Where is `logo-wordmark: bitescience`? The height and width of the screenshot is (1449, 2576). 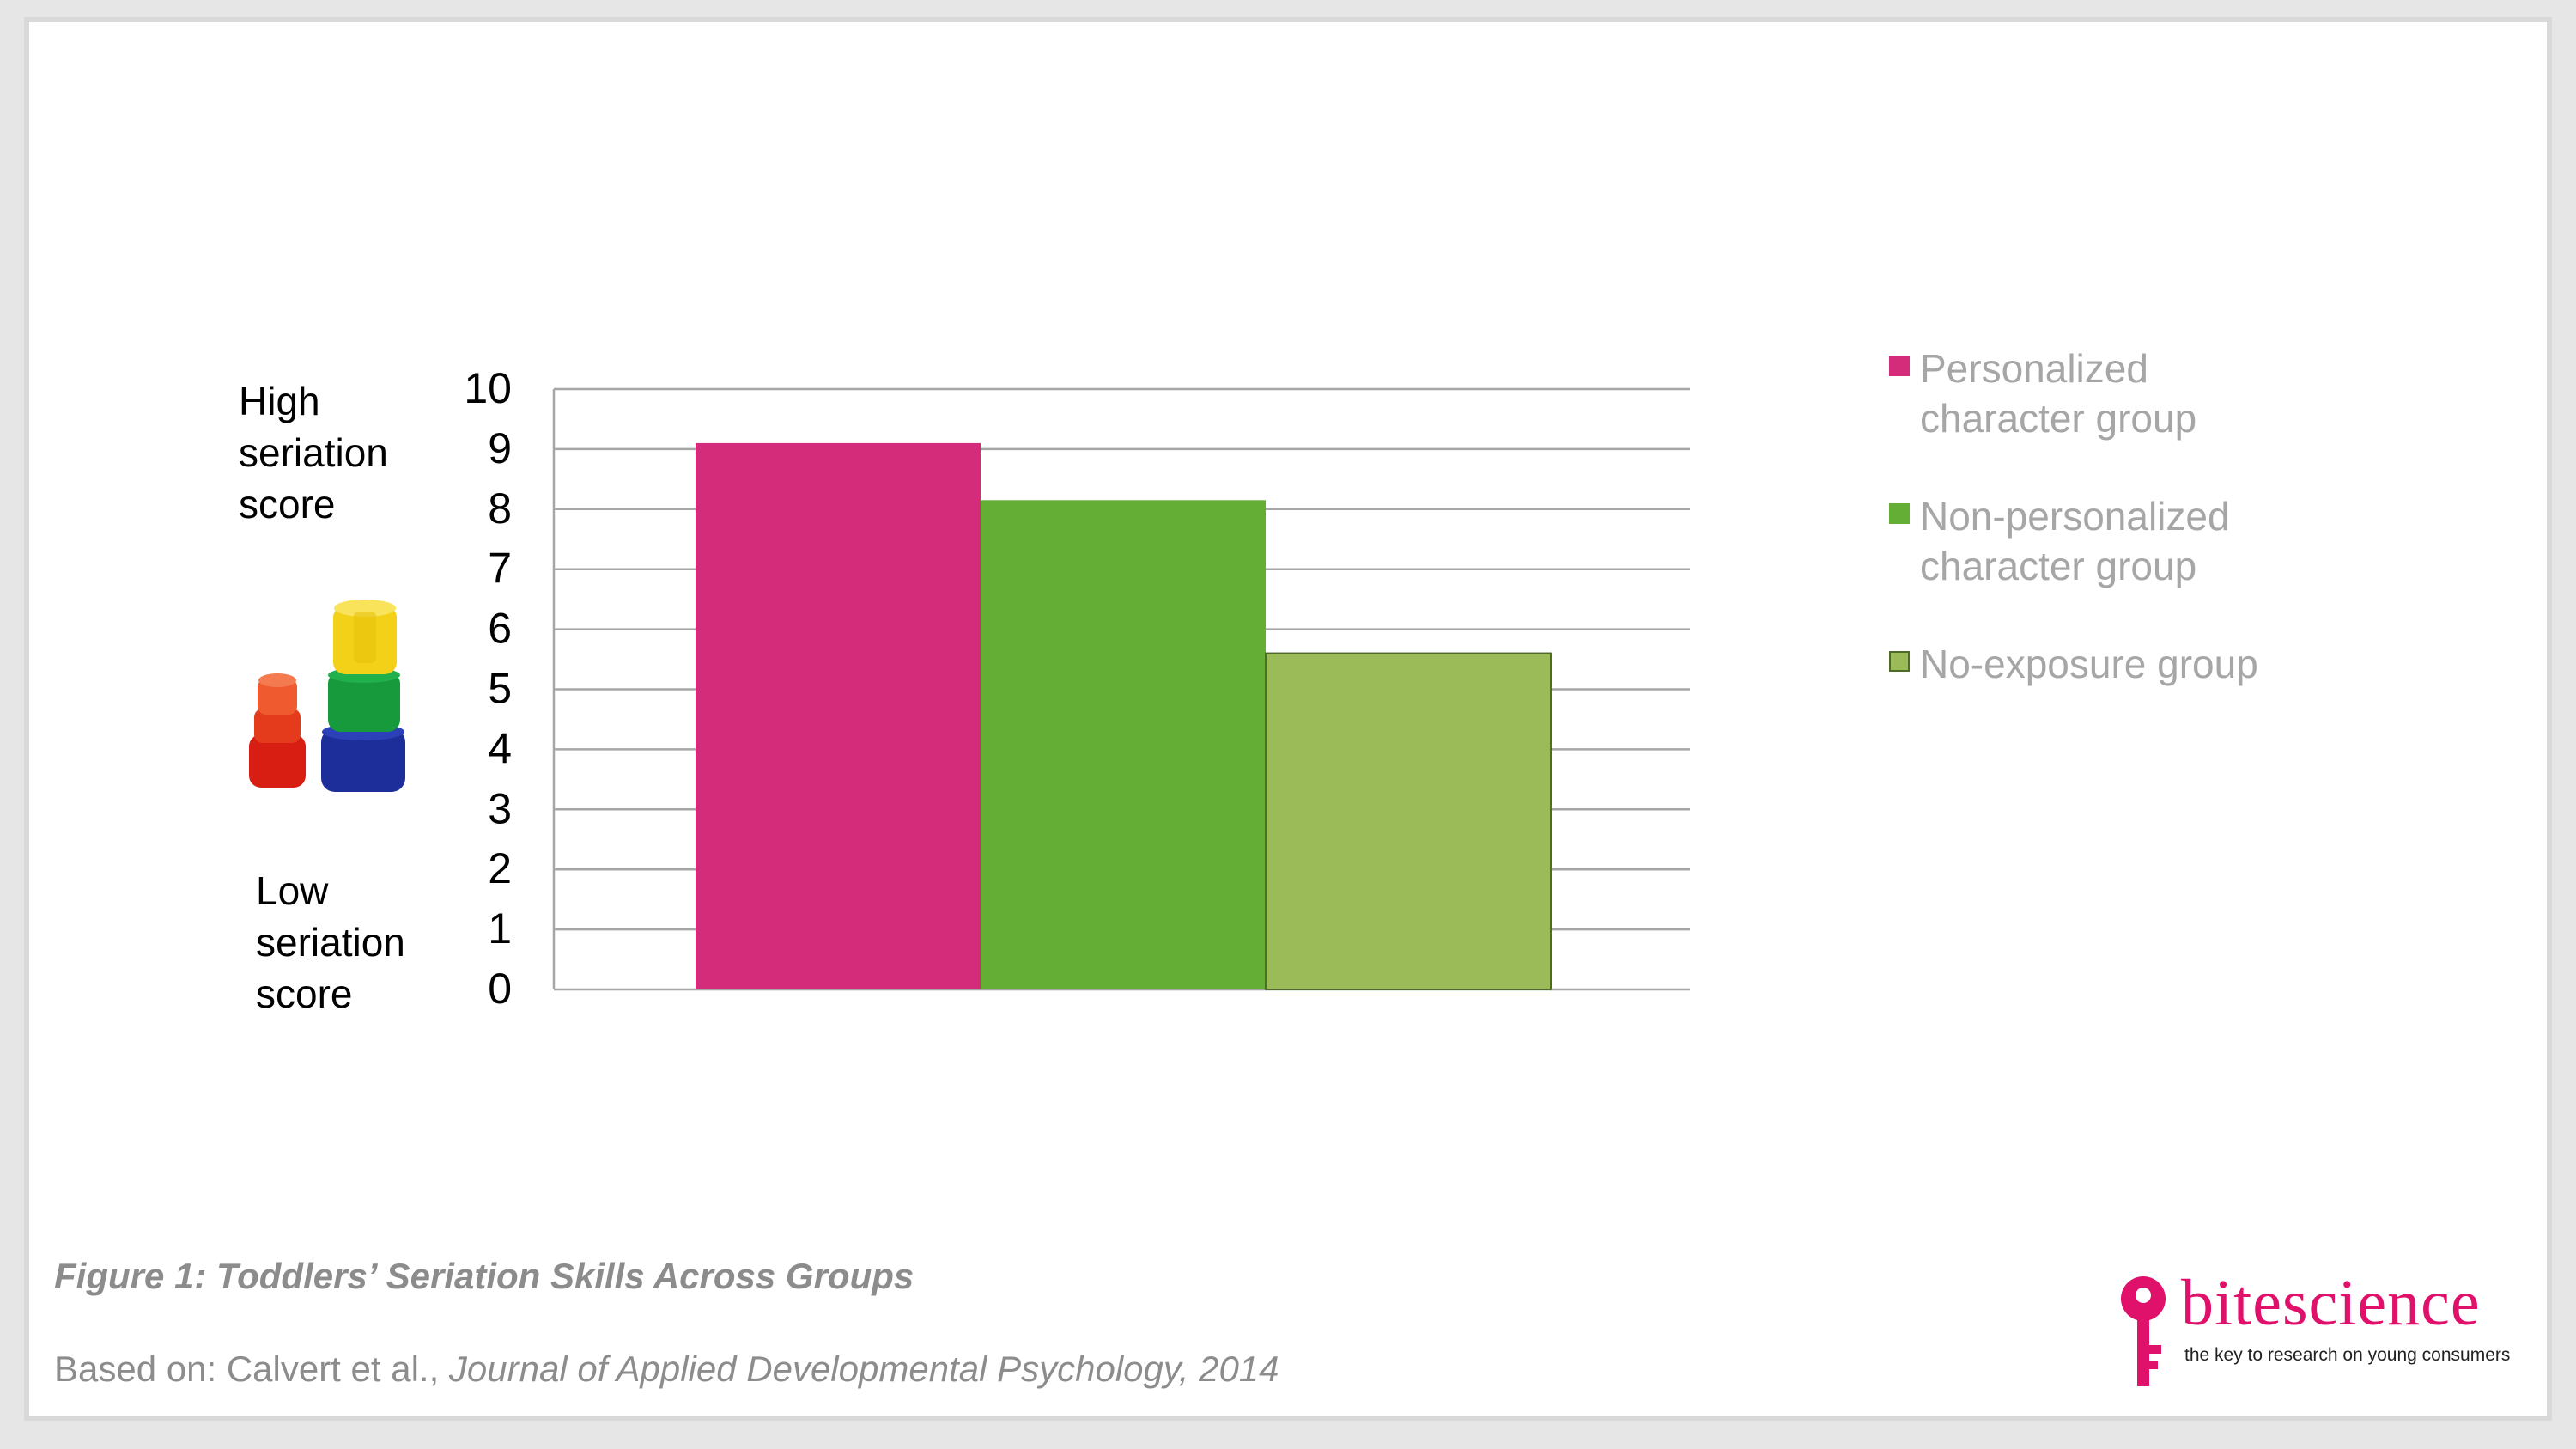
logo-wordmark: bitescience is located at coordinates (2331, 1303).